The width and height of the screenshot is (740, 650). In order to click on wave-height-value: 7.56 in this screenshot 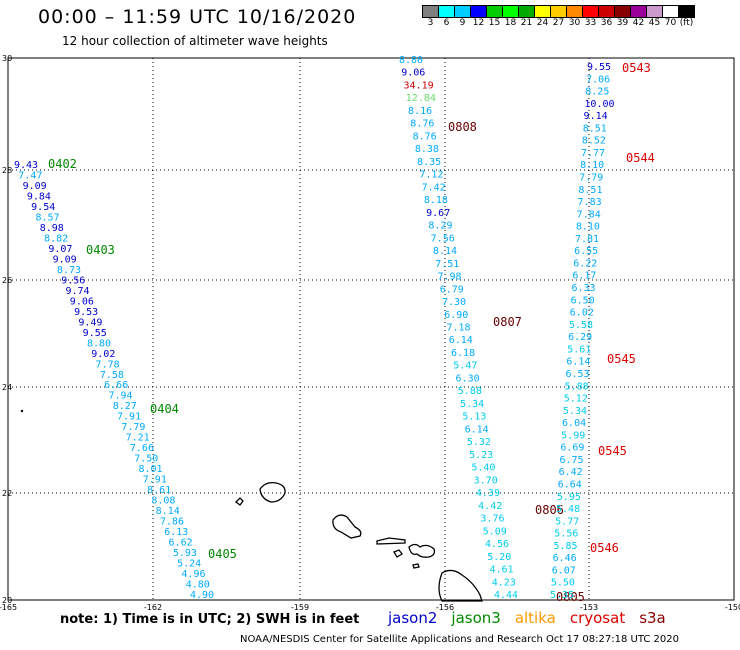, I will do `click(443, 238)`.